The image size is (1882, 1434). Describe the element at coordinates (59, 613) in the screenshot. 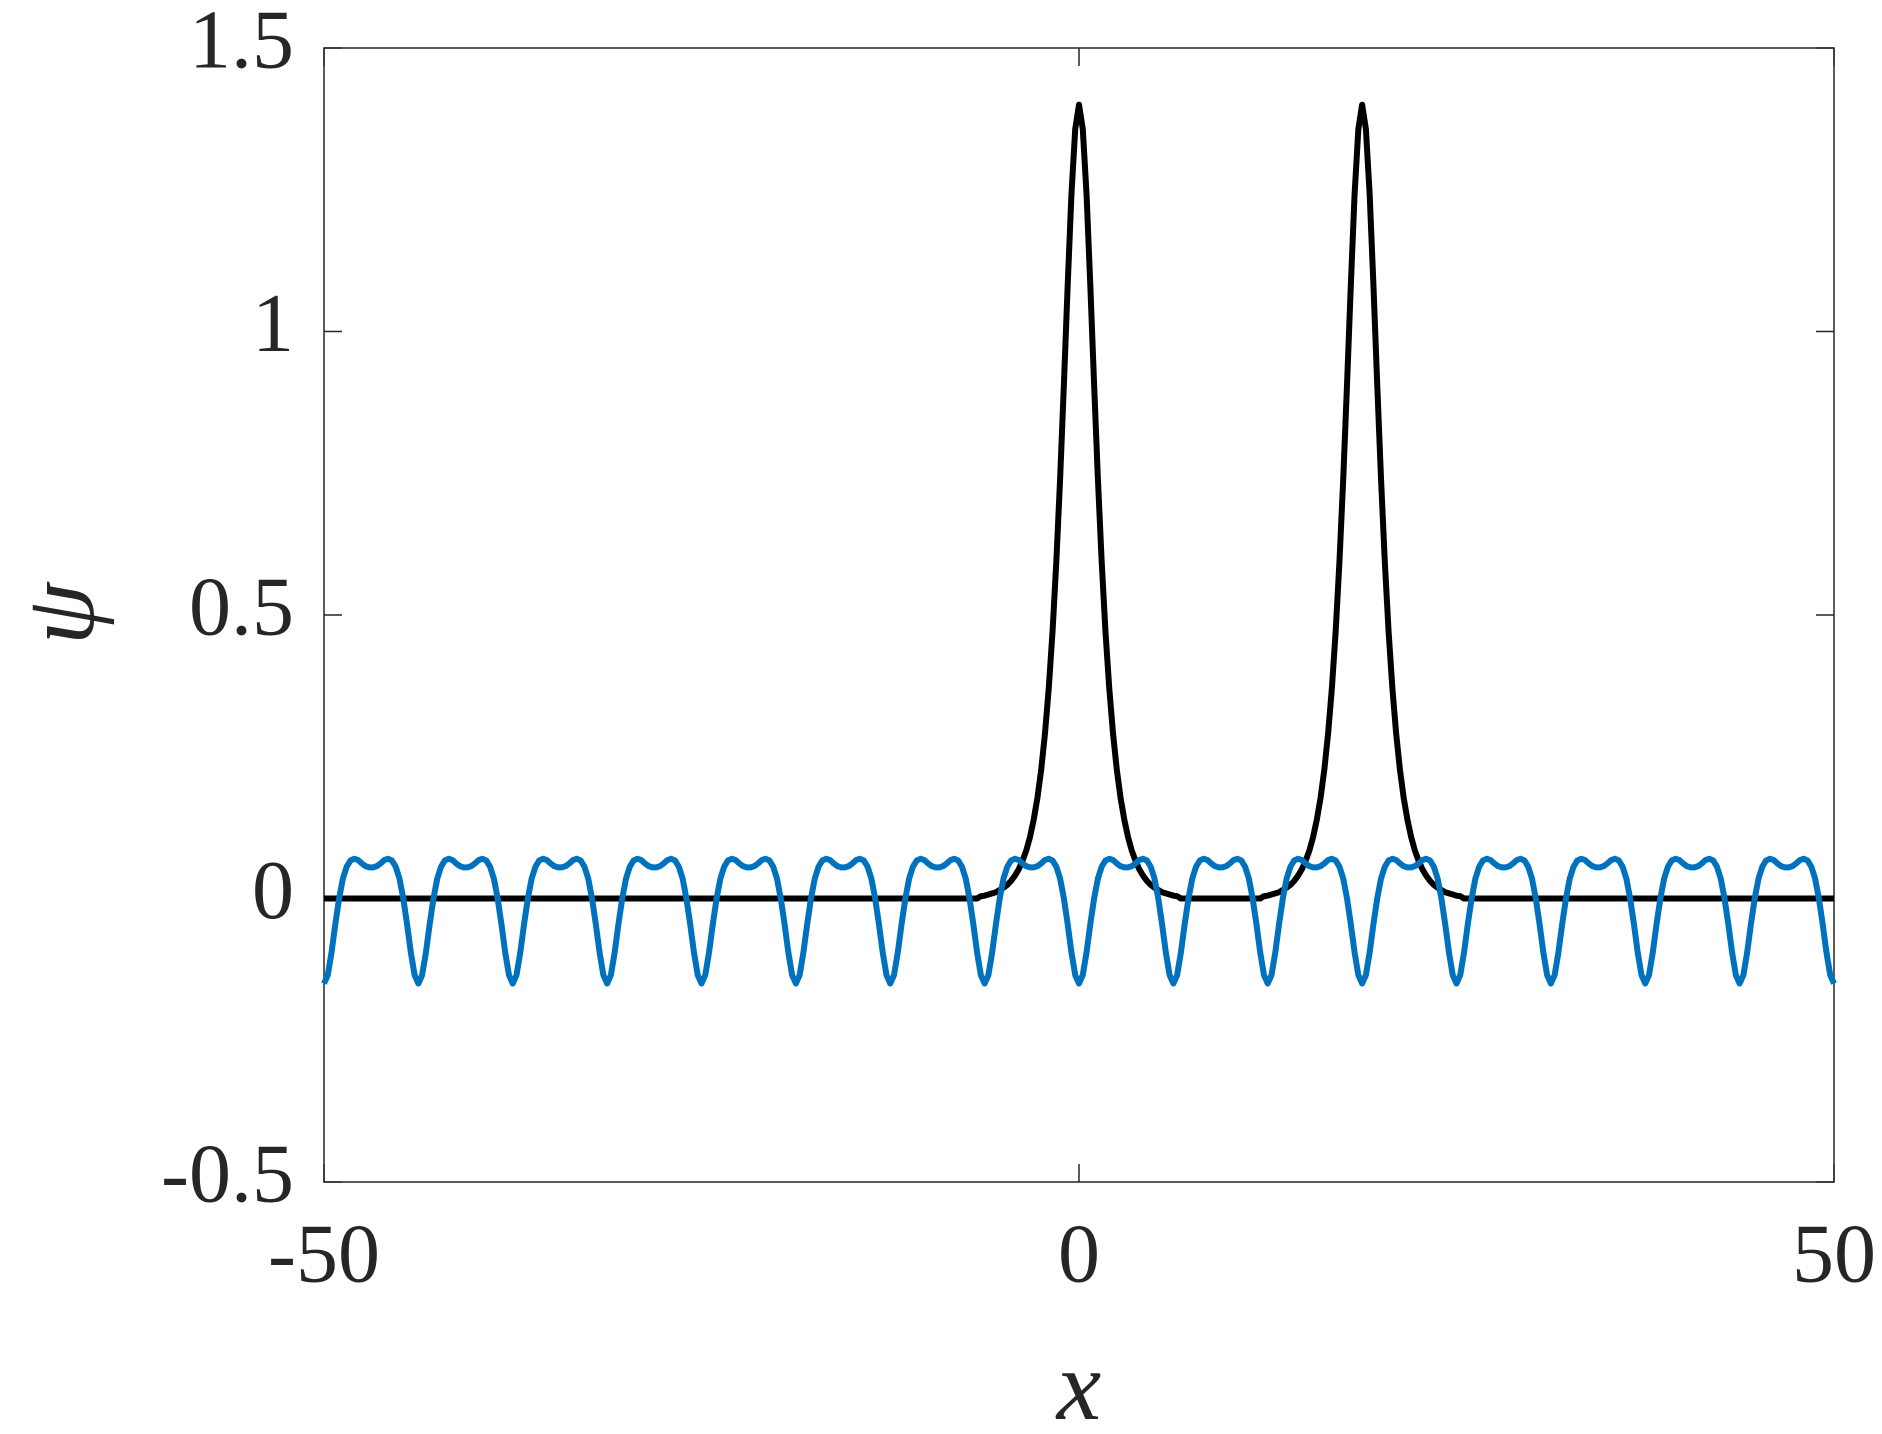

I see `y-axis-label: ψ` at that location.